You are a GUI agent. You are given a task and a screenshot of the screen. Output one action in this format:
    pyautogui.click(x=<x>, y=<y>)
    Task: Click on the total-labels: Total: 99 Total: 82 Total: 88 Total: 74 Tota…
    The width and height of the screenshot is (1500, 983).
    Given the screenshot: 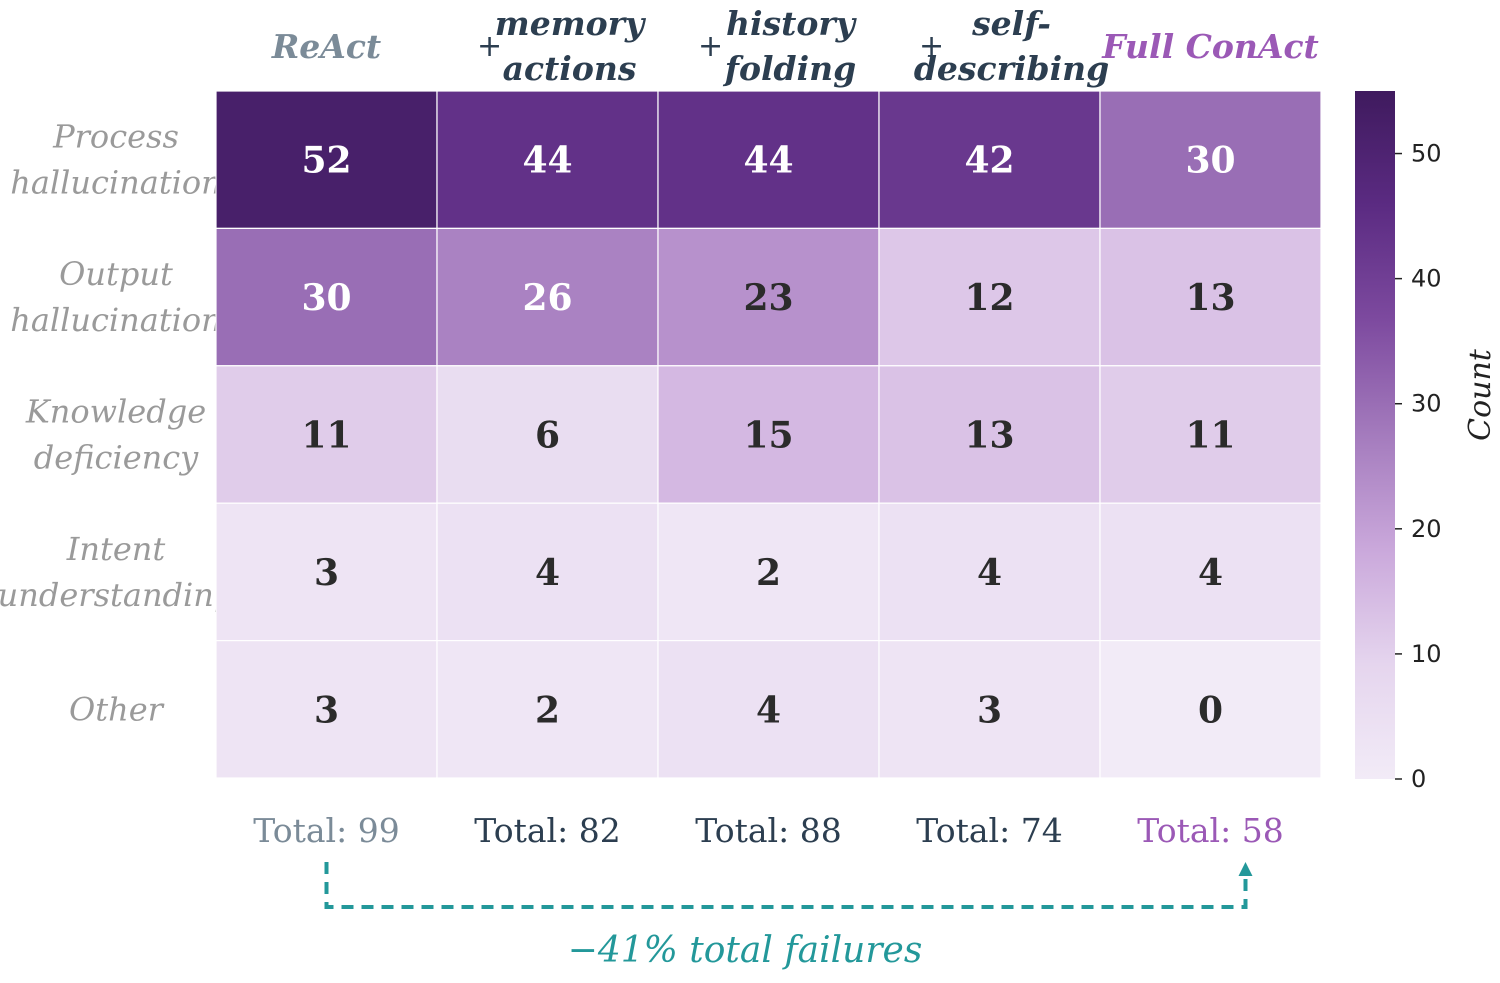 What is the action you would take?
    pyautogui.click(x=768, y=830)
    